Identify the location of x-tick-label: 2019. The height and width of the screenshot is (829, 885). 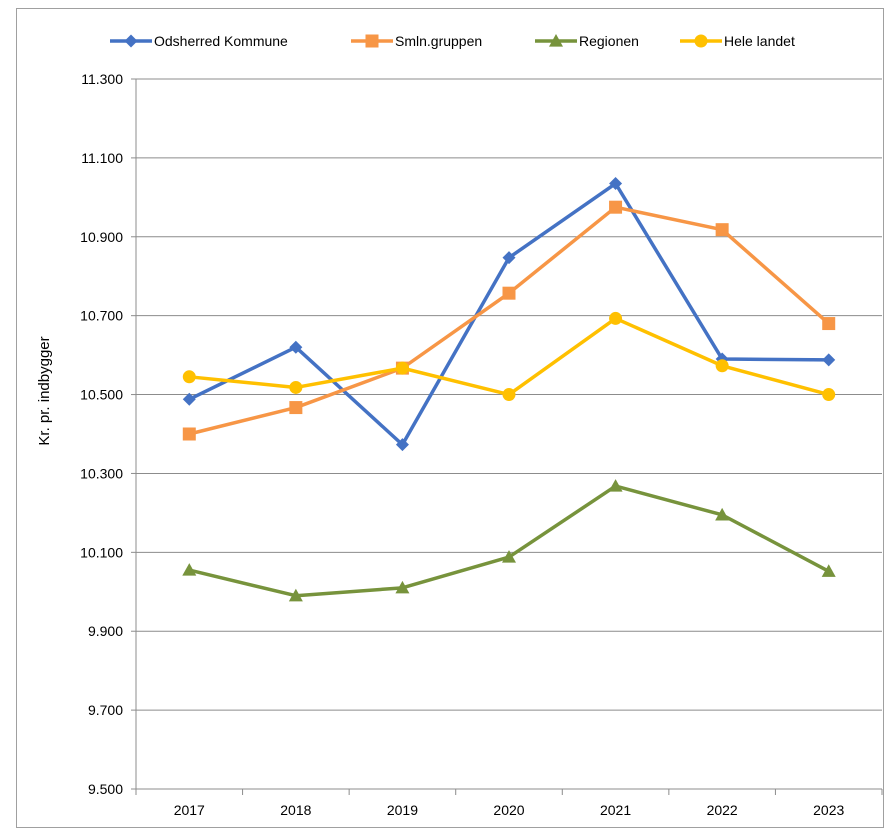
(402, 810).